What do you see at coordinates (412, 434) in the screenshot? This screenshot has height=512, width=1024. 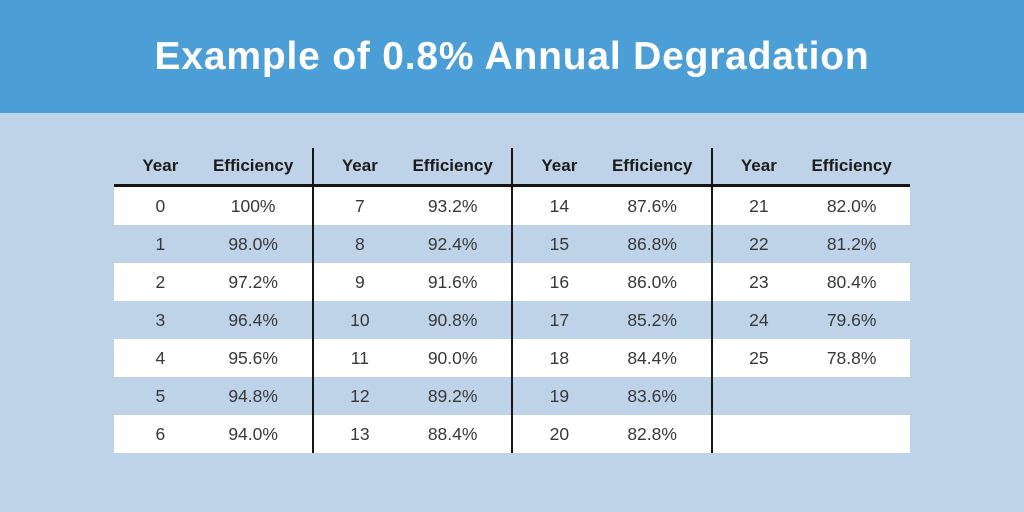 I see `table-row: 13 88.4%` at bounding box center [412, 434].